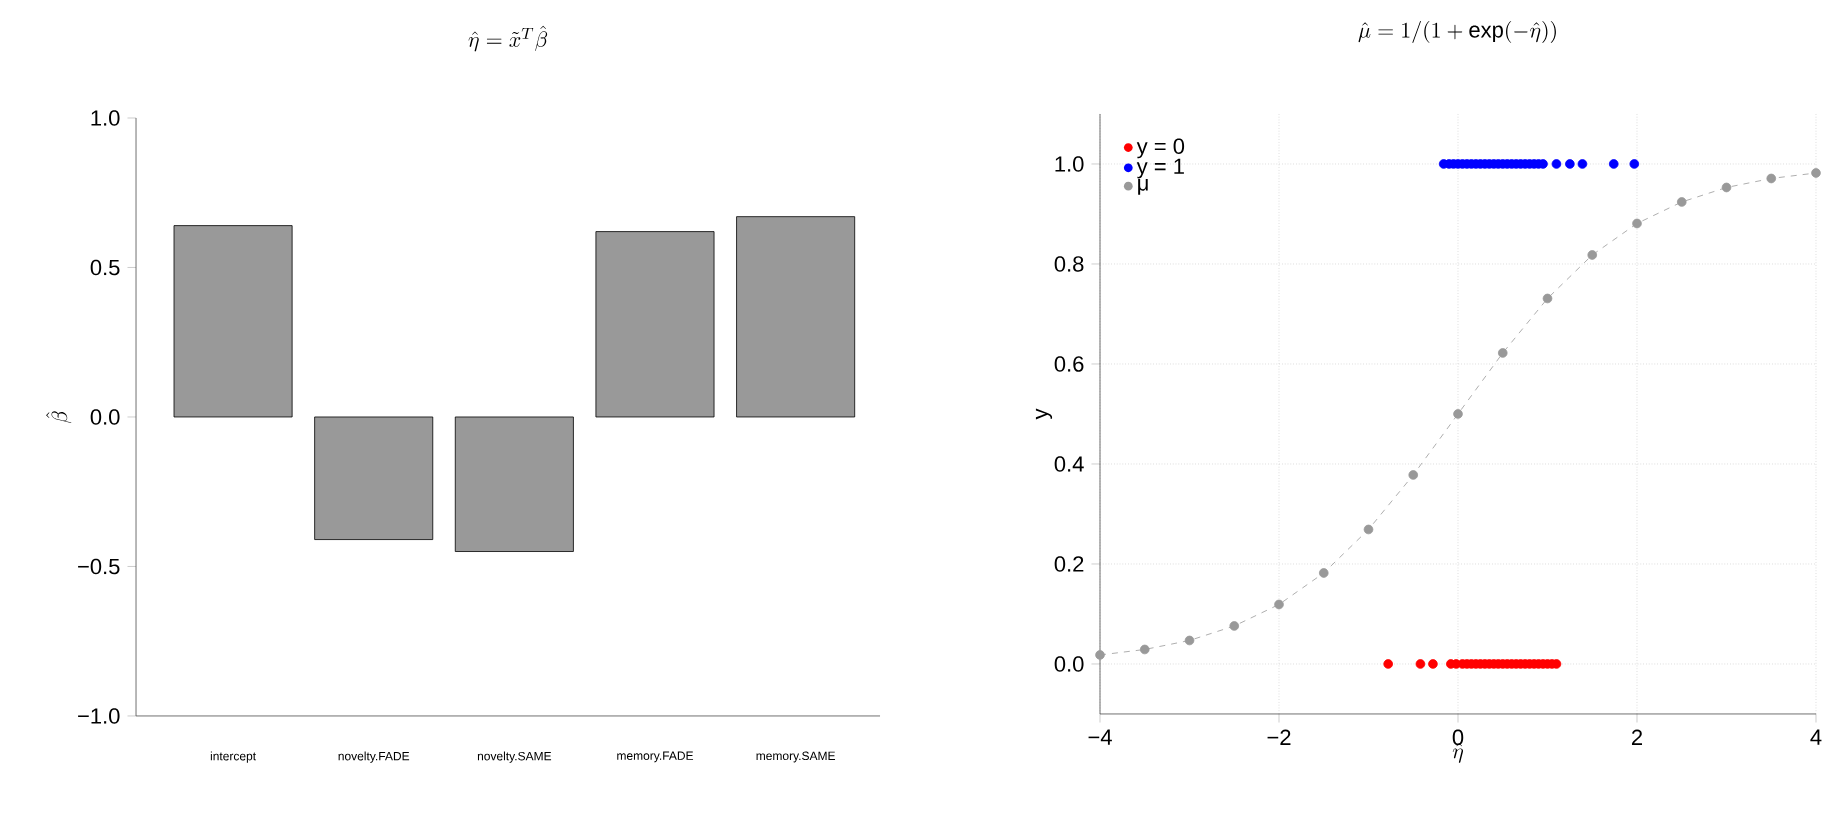 The width and height of the screenshot is (1824, 822). What do you see at coordinates (1069, 564) in the screenshot?
I see `y-tick-label: 0.2` at bounding box center [1069, 564].